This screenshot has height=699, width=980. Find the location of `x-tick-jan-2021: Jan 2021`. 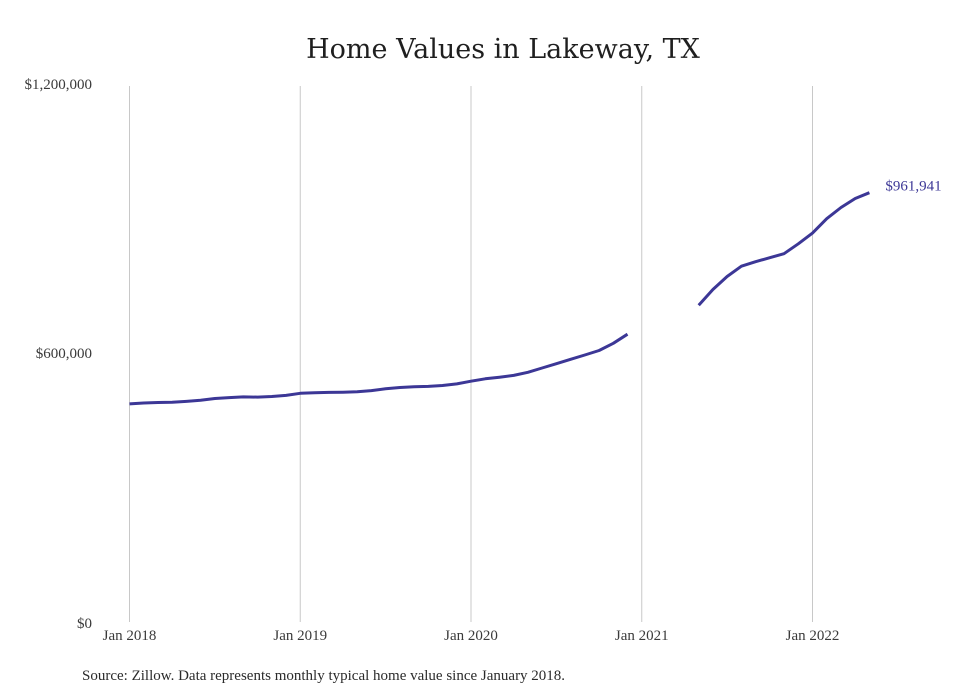

x-tick-jan-2021: Jan 2021 is located at coordinates (642, 636).